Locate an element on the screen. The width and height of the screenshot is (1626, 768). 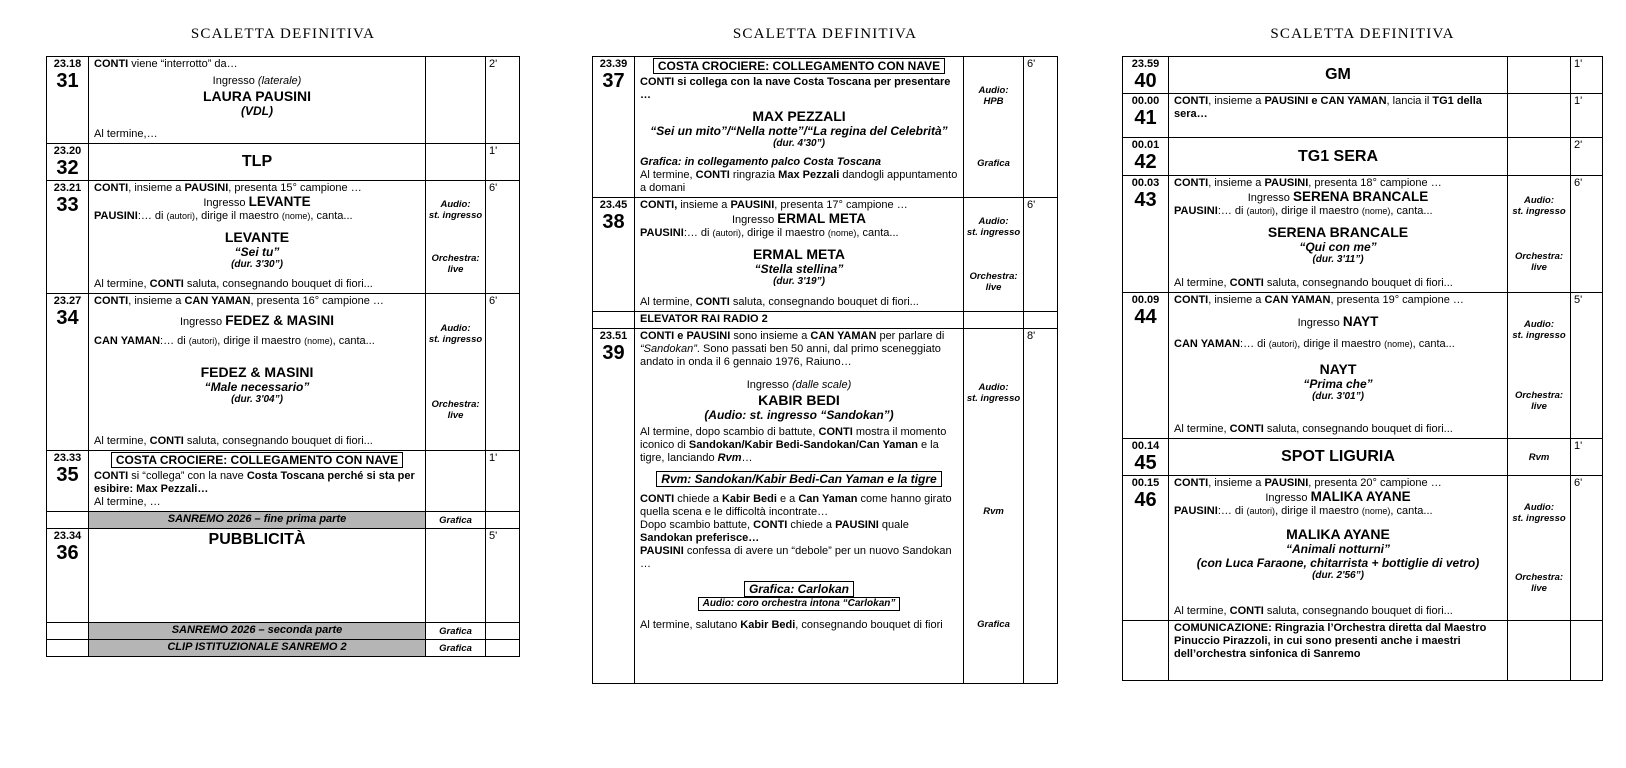
start-time: 23.18 is located at coordinates (67, 64).